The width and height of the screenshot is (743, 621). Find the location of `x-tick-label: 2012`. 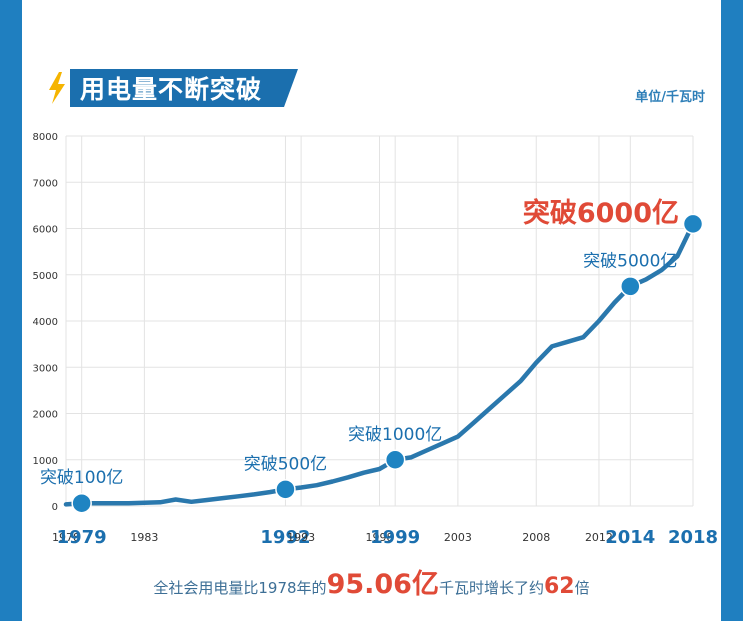

x-tick-label: 2012 is located at coordinates (599, 537).